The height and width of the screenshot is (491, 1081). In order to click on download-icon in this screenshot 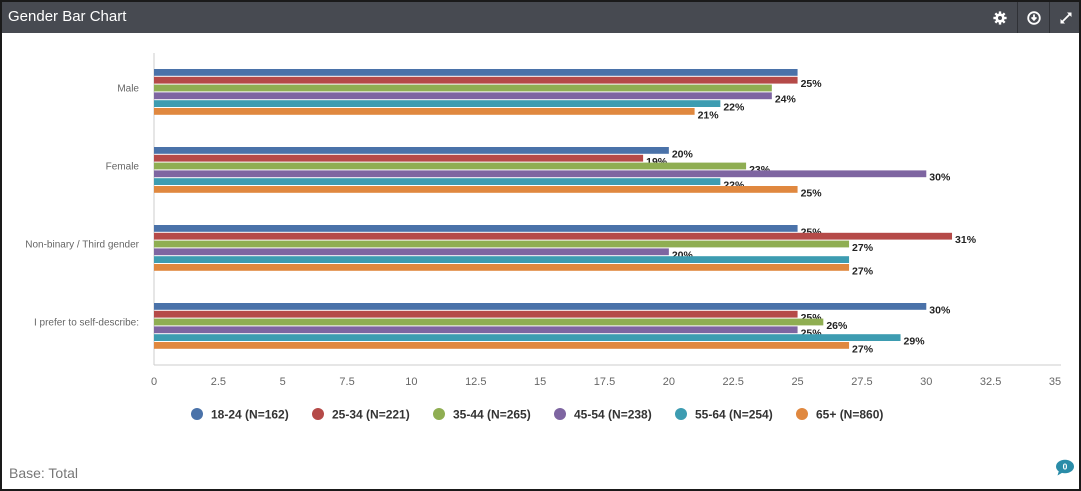, I will do `click(1034, 17)`.